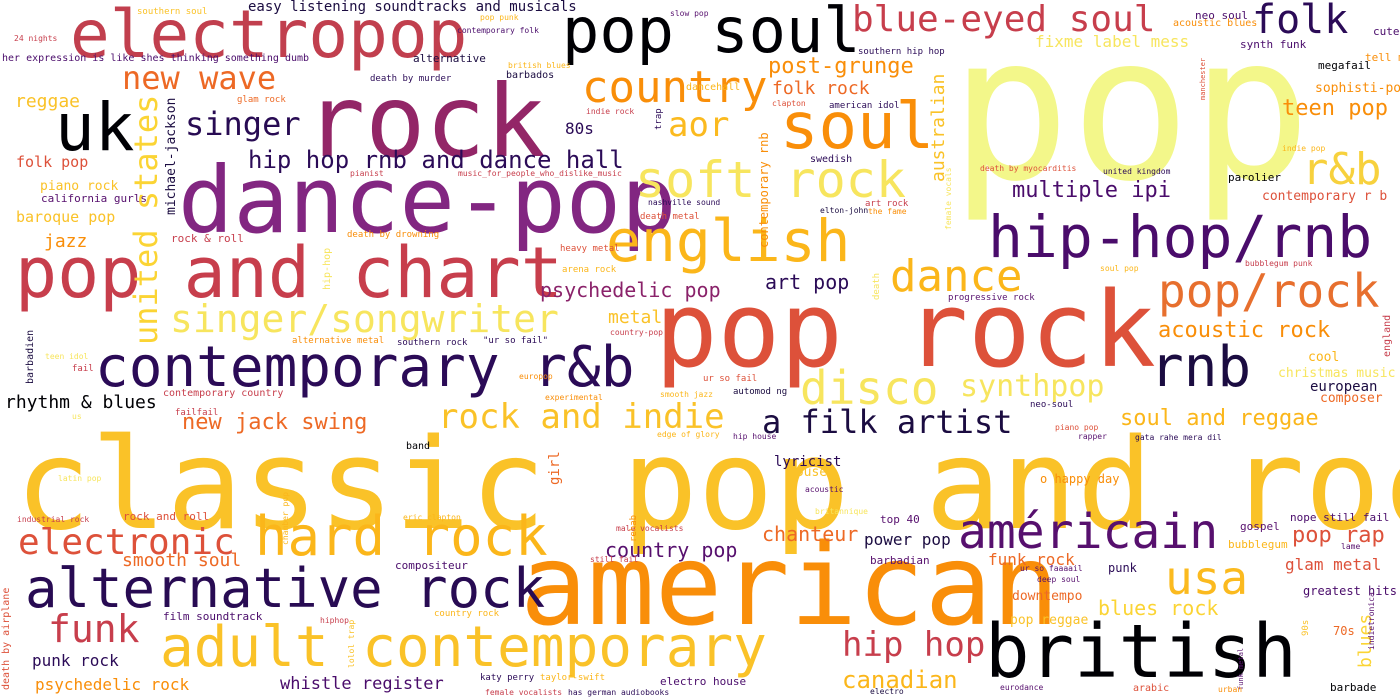 The width and height of the screenshot is (1400, 700). What do you see at coordinates (540, 173) in the screenshot?
I see `word-music-for-people: music_for_people_who_dislike_music` at bounding box center [540, 173].